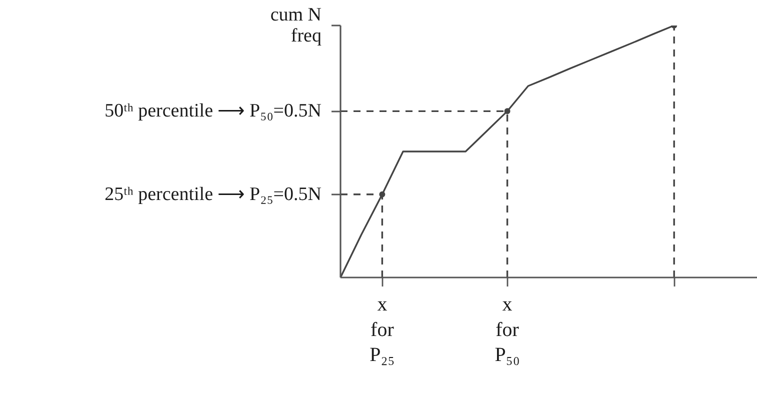 The width and height of the screenshot is (757, 401). I want to click on y-axis-title: cum N freq, so click(296, 25).